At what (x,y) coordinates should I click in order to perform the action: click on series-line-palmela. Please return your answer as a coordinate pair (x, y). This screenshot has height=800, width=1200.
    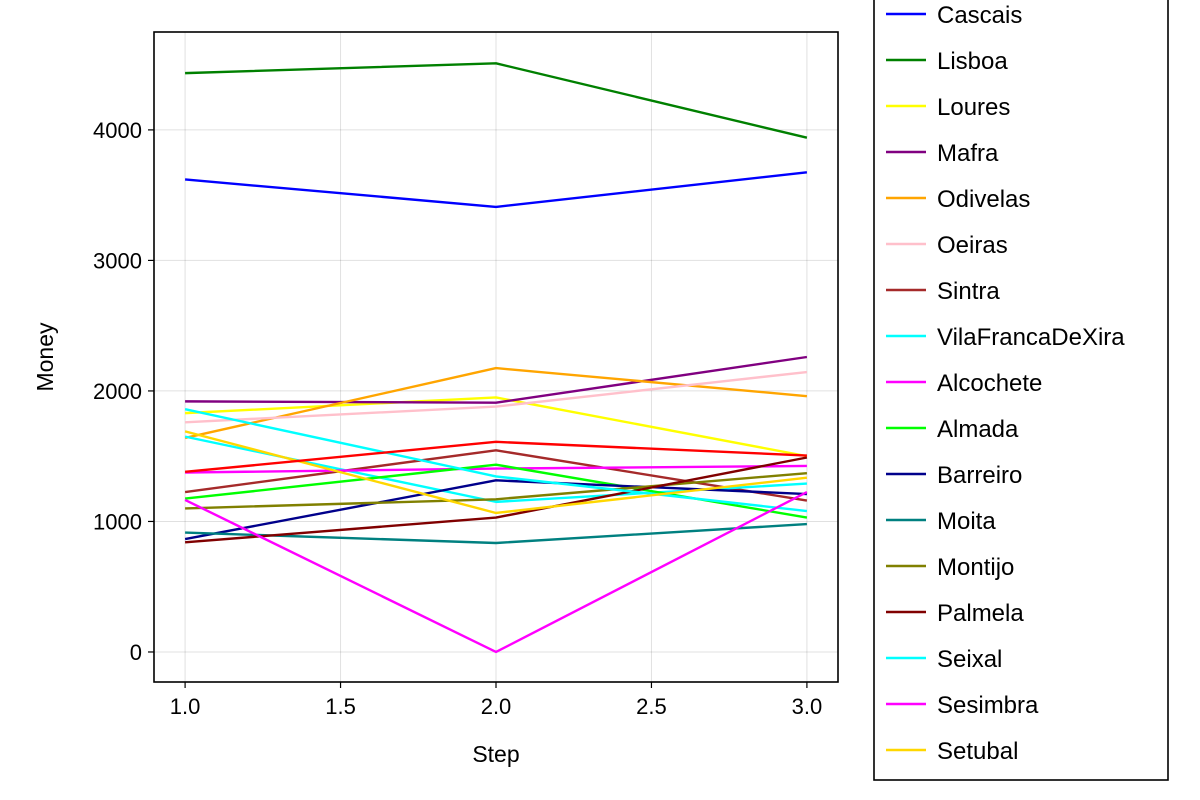
    Looking at the image, I should click on (496, 500).